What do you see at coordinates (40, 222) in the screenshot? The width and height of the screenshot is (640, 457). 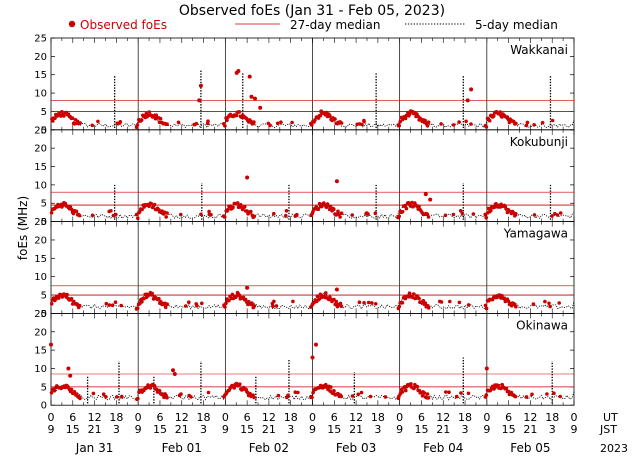 I see `y-tick-label: 25` at bounding box center [40, 222].